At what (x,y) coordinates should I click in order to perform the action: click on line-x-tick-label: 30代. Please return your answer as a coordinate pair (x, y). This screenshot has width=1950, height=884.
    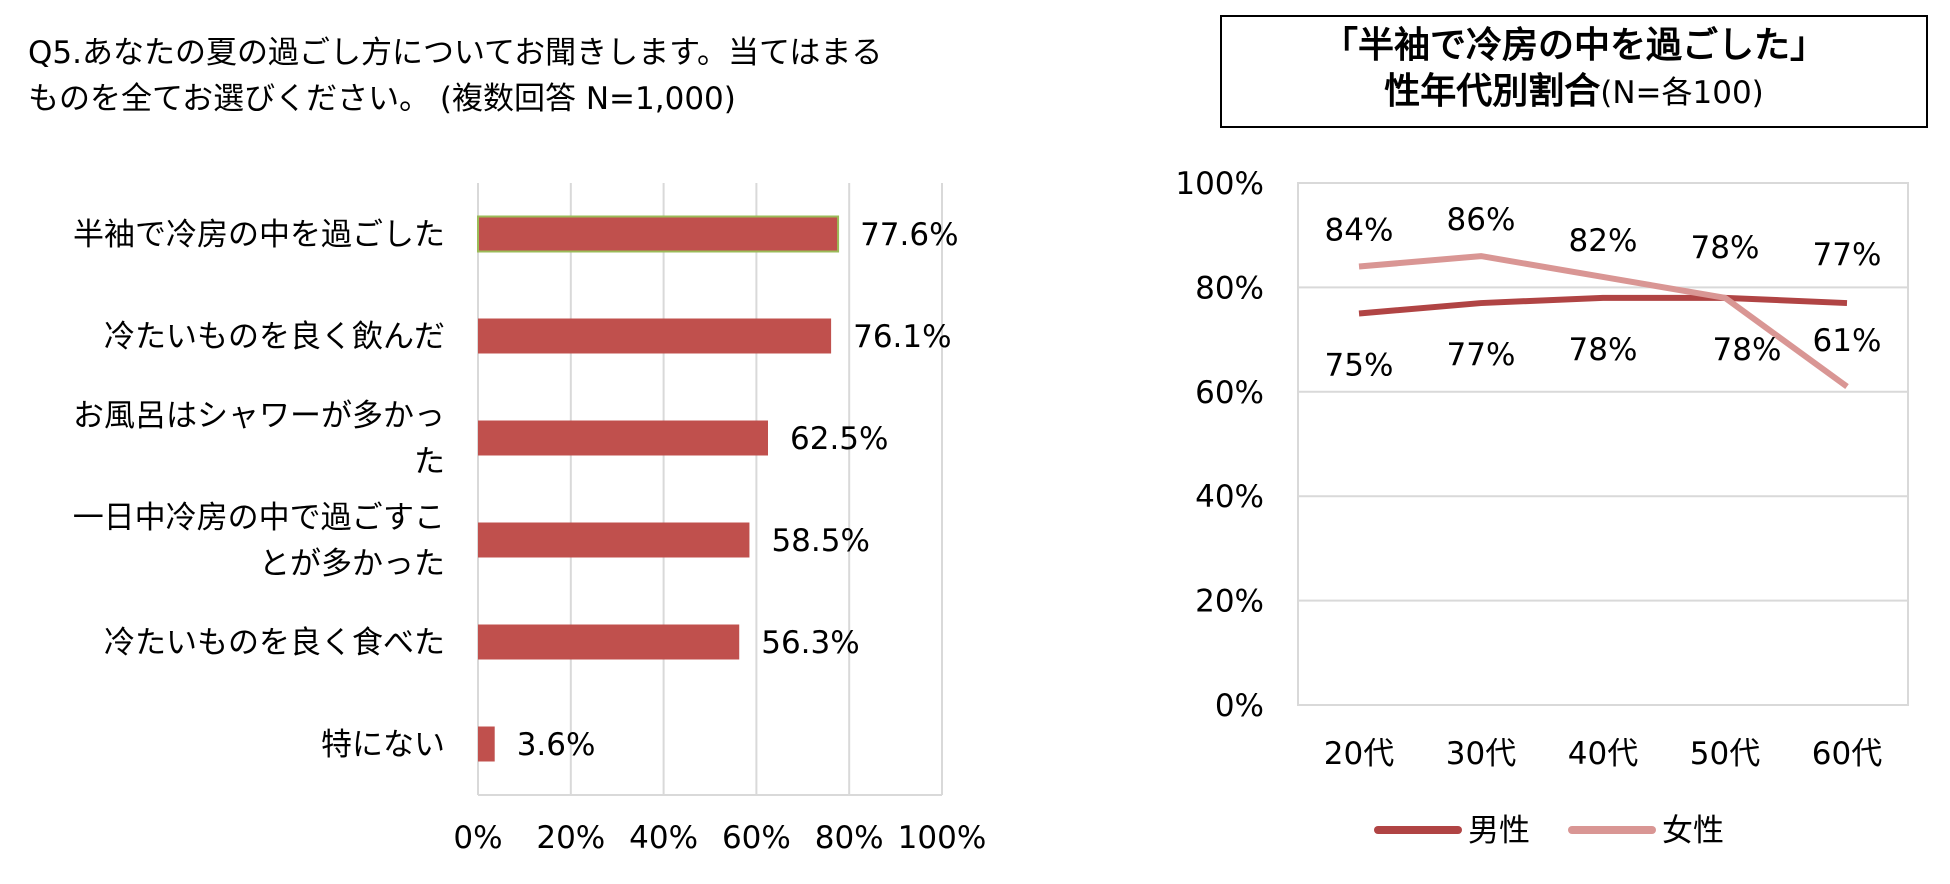
    Looking at the image, I should click on (1481, 754).